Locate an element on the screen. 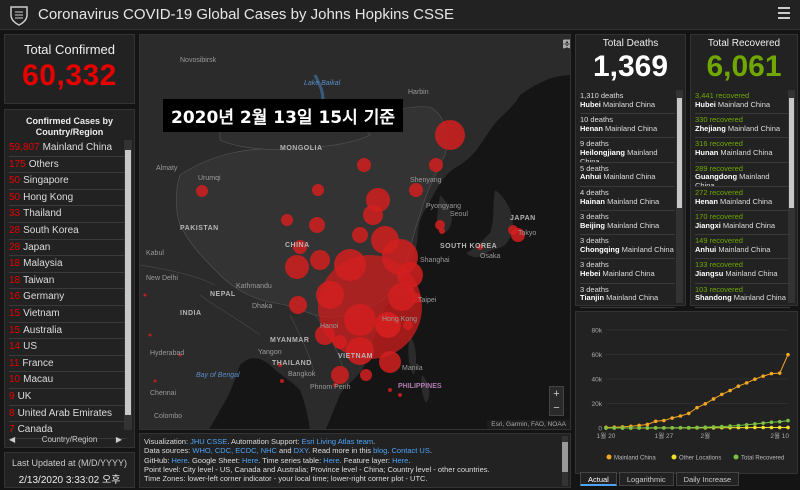 The width and height of the screenshot is (800, 490). deaths-list-item: 3 deaths Beijing Mainland China is located at coordinates (627, 223).